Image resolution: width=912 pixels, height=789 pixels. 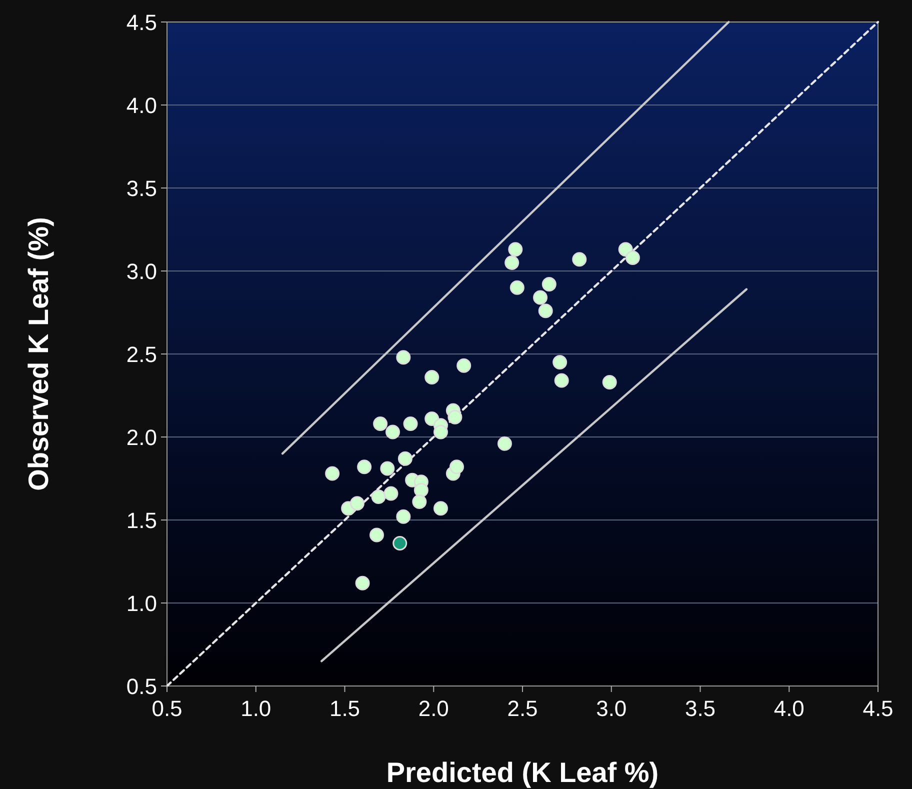 What do you see at coordinates (141, 105) in the screenshot?
I see `y-tick-label: 4.0` at bounding box center [141, 105].